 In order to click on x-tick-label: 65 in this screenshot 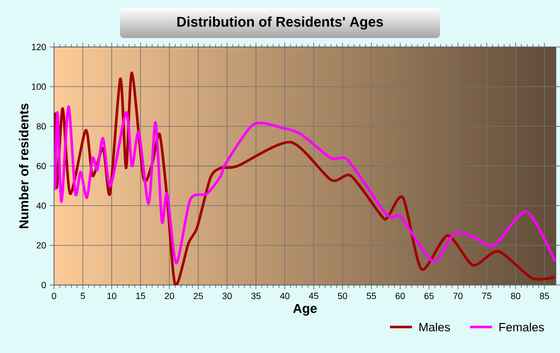, I will do `click(429, 296)`.